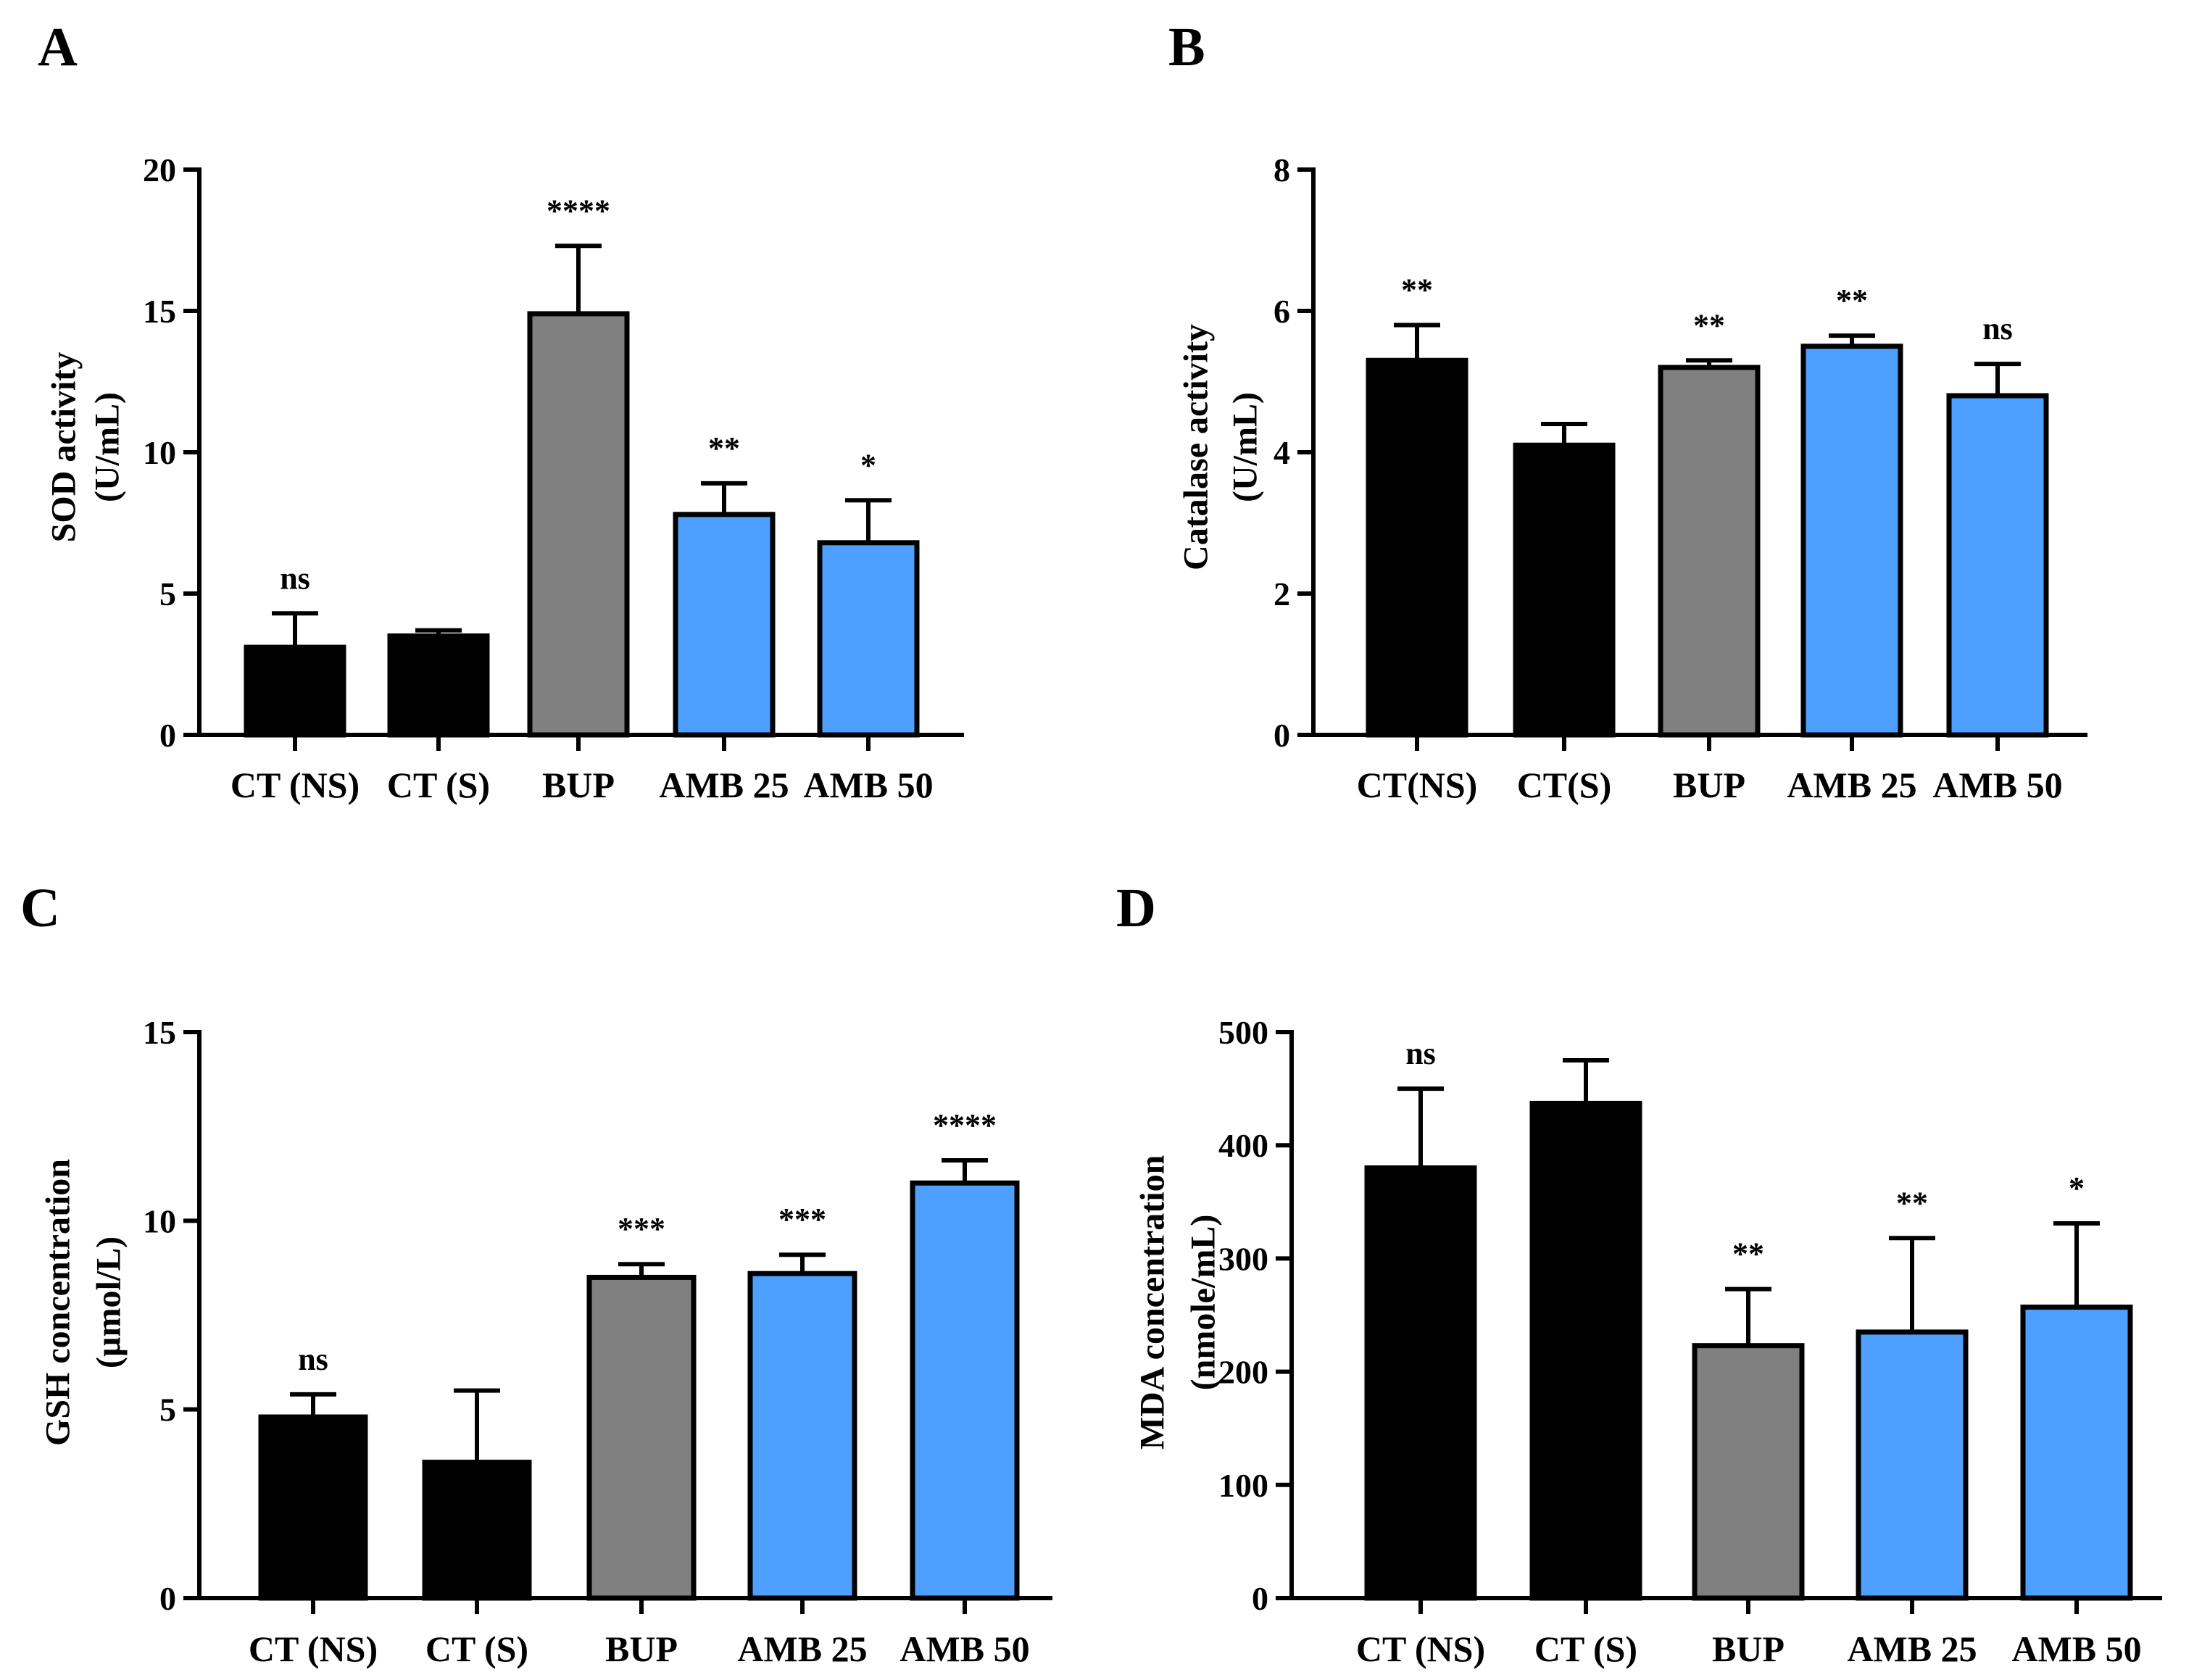 The image size is (2202, 1680). I want to click on y-axis-title: MDA concentration, so click(1153, 1302).